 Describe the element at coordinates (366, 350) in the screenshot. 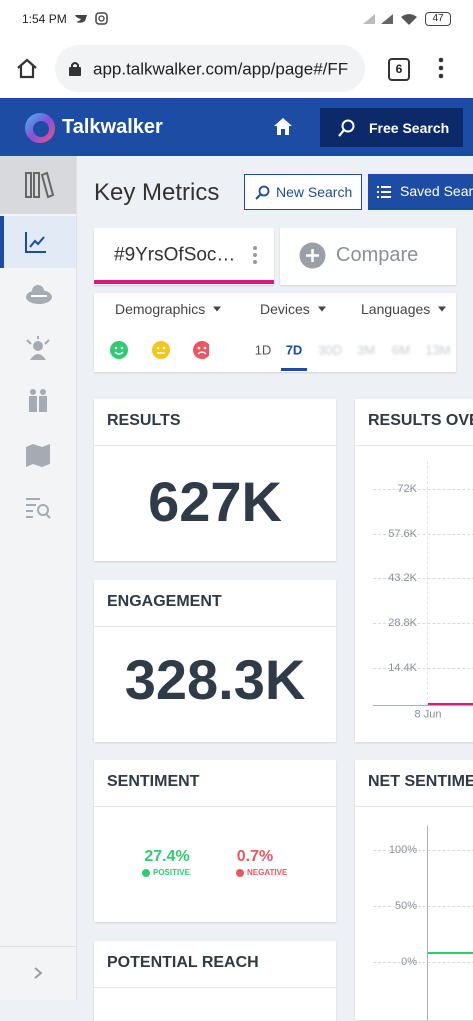

I see `time-range: 3M` at that location.